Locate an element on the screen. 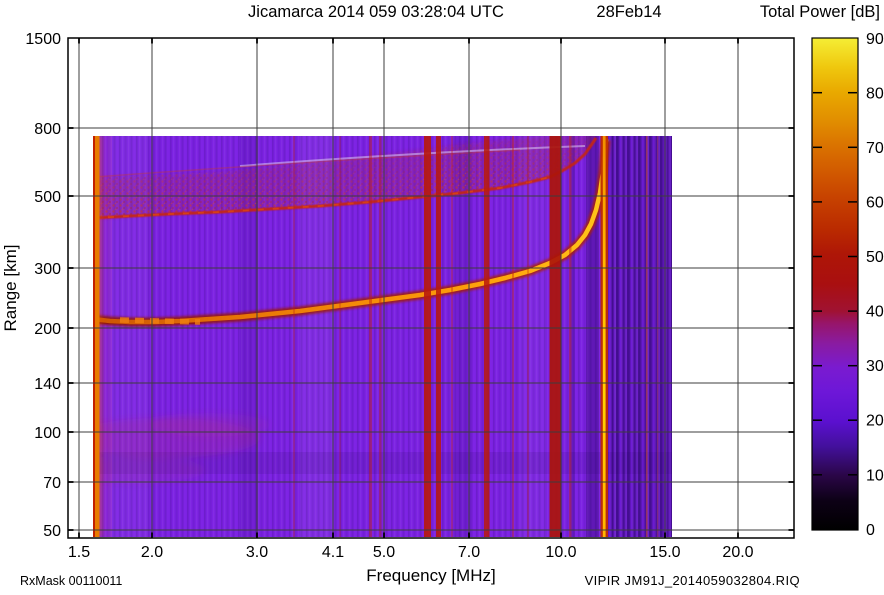 Image resolution: width=884 pixels, height=595 pixels. y-tick-label: 200 is located at coordinates (47, 329).